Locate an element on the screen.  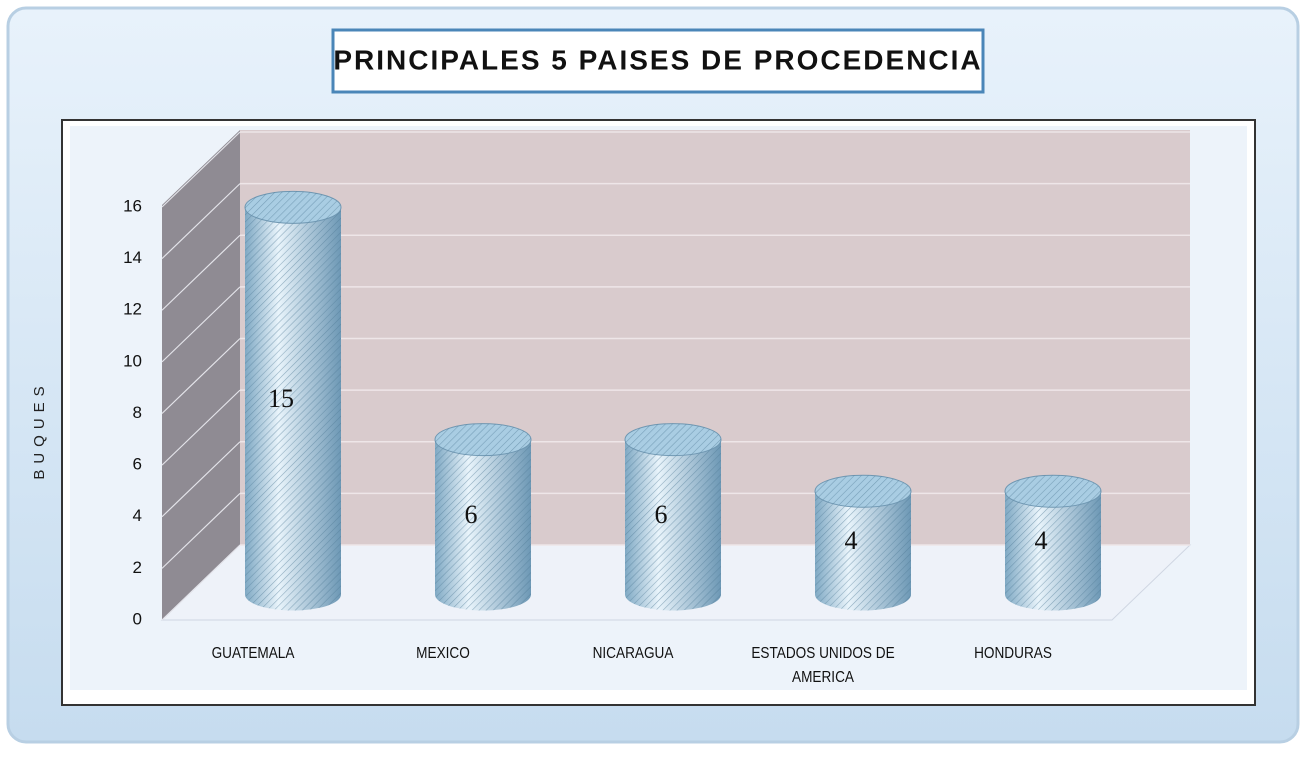
y-tick-label: 2 is located at coordinates (137, 567).